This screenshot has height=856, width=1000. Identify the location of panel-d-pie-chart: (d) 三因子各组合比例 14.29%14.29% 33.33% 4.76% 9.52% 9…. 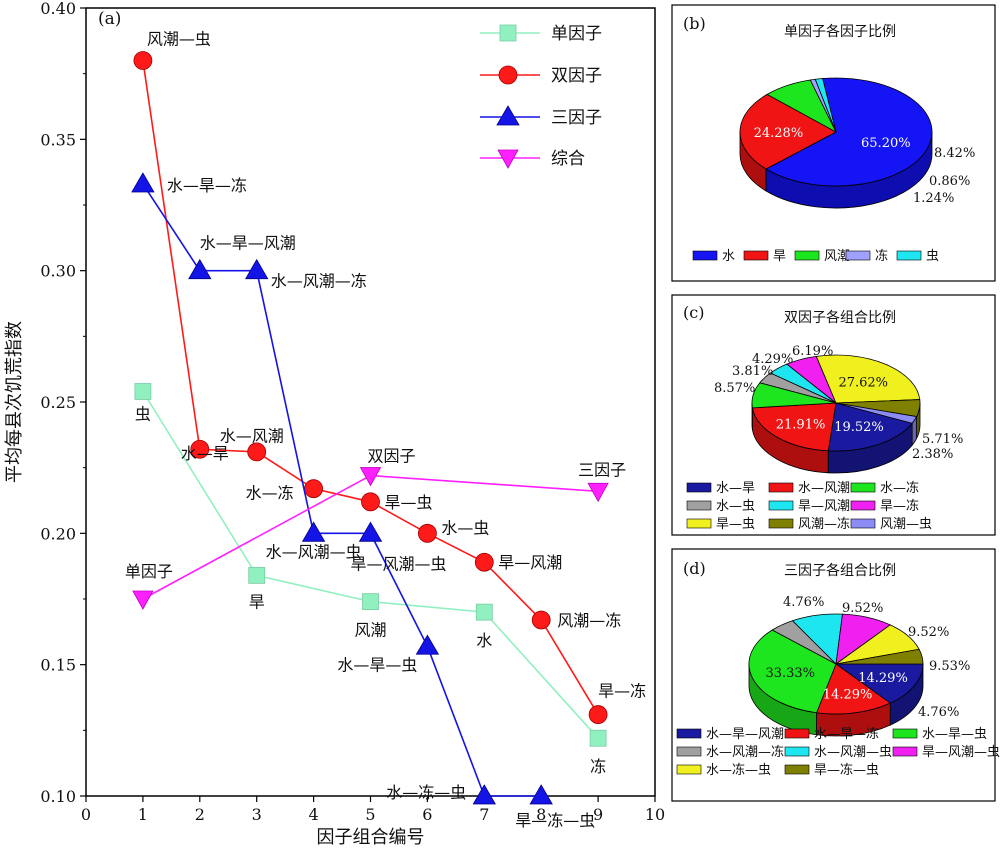
(835, 675).